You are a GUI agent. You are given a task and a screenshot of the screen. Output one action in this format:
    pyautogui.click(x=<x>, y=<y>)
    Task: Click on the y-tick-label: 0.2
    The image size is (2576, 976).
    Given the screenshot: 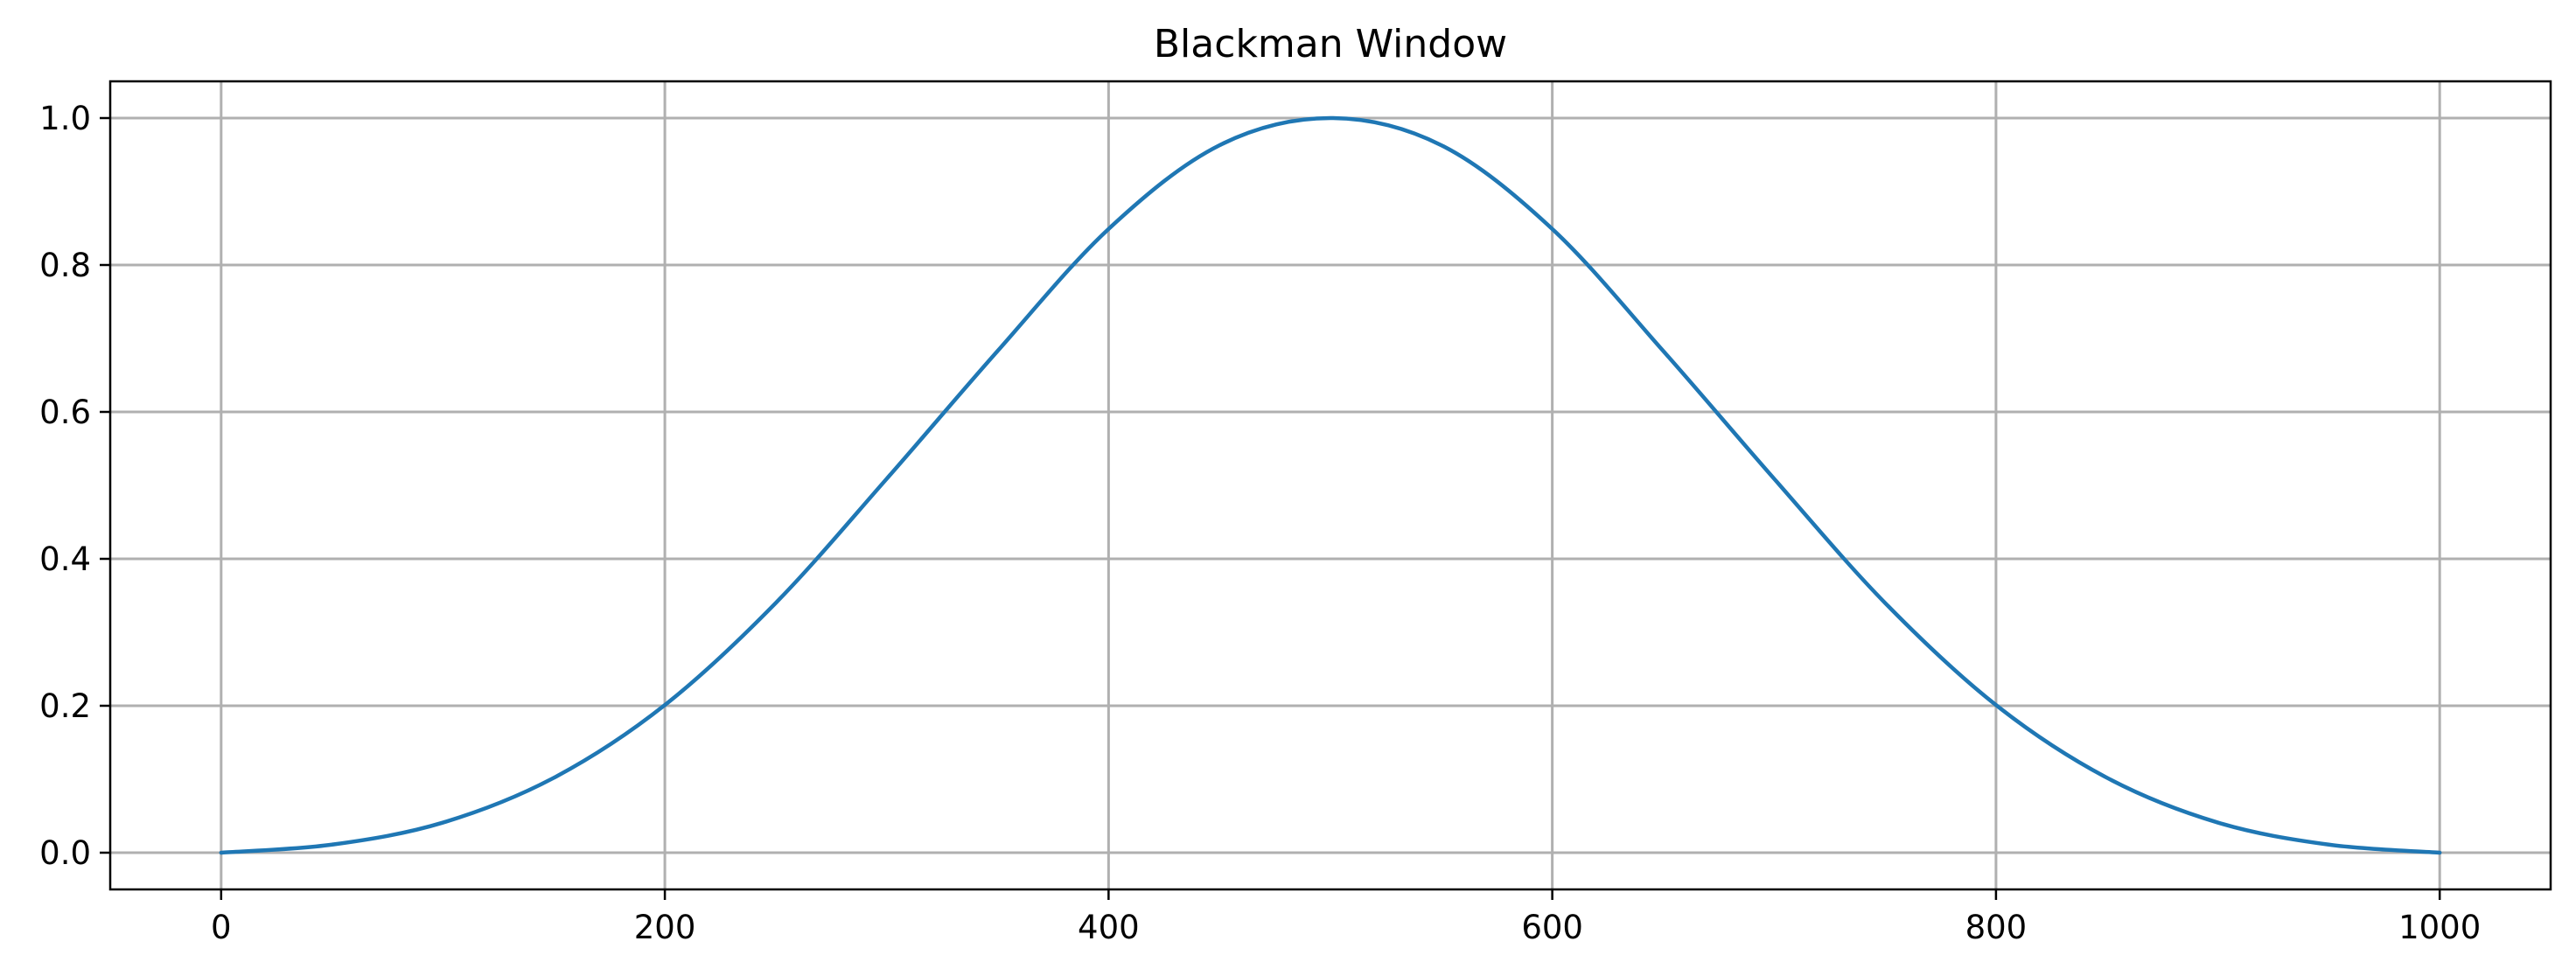 What is the action you would take?
    pyautogui.click(x=65, y=706)
    